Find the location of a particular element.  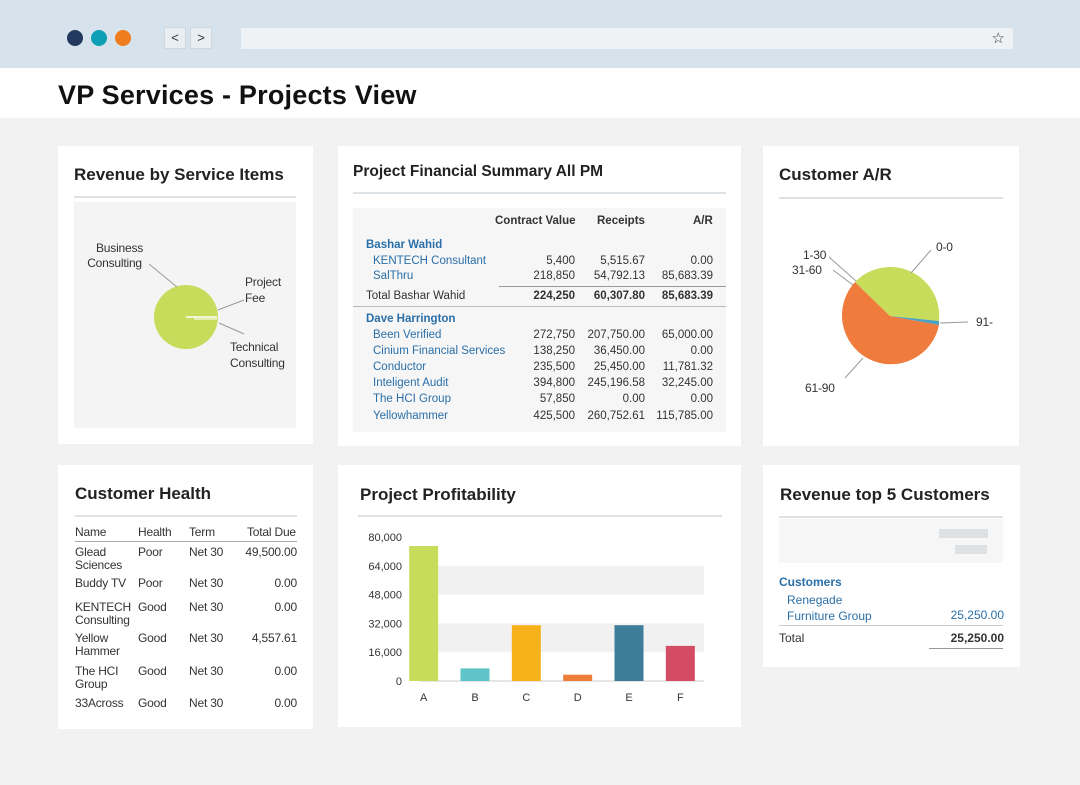

customers-label: Customers is located at coordinates (810, 582).